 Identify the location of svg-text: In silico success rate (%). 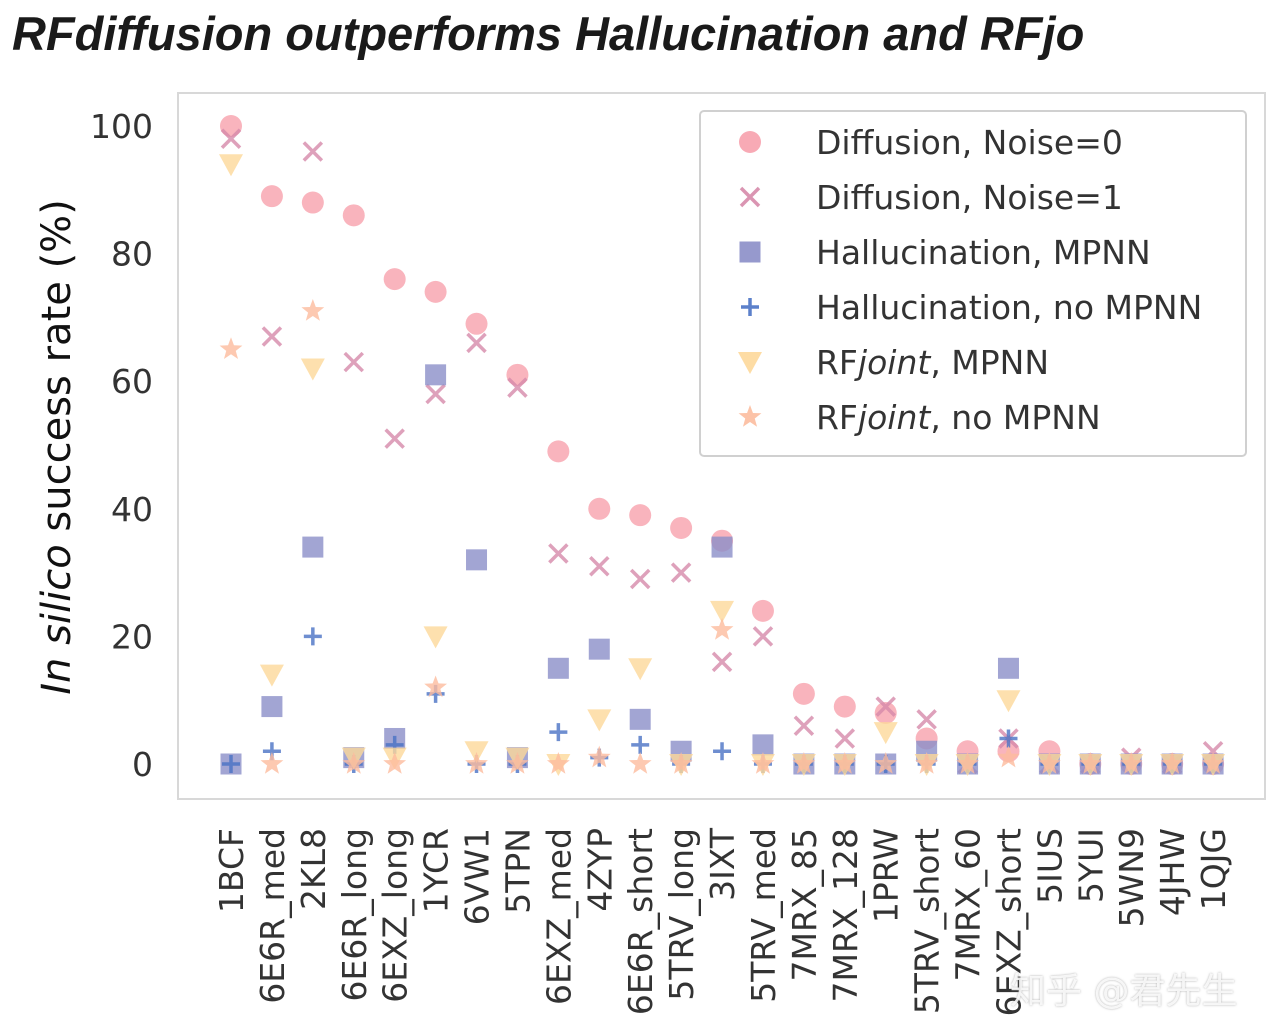
(57, 447).